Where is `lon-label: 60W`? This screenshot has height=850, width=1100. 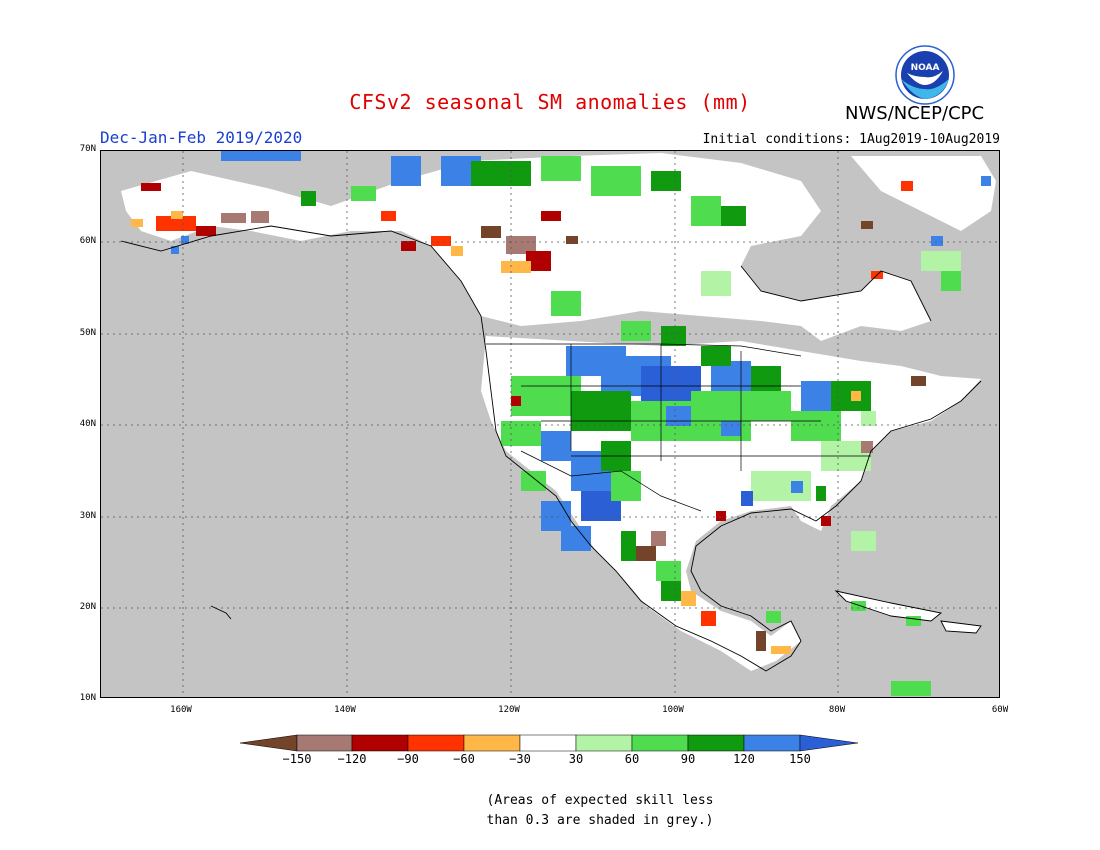 lon-label: 60W is located at coordinates (1000, 710).